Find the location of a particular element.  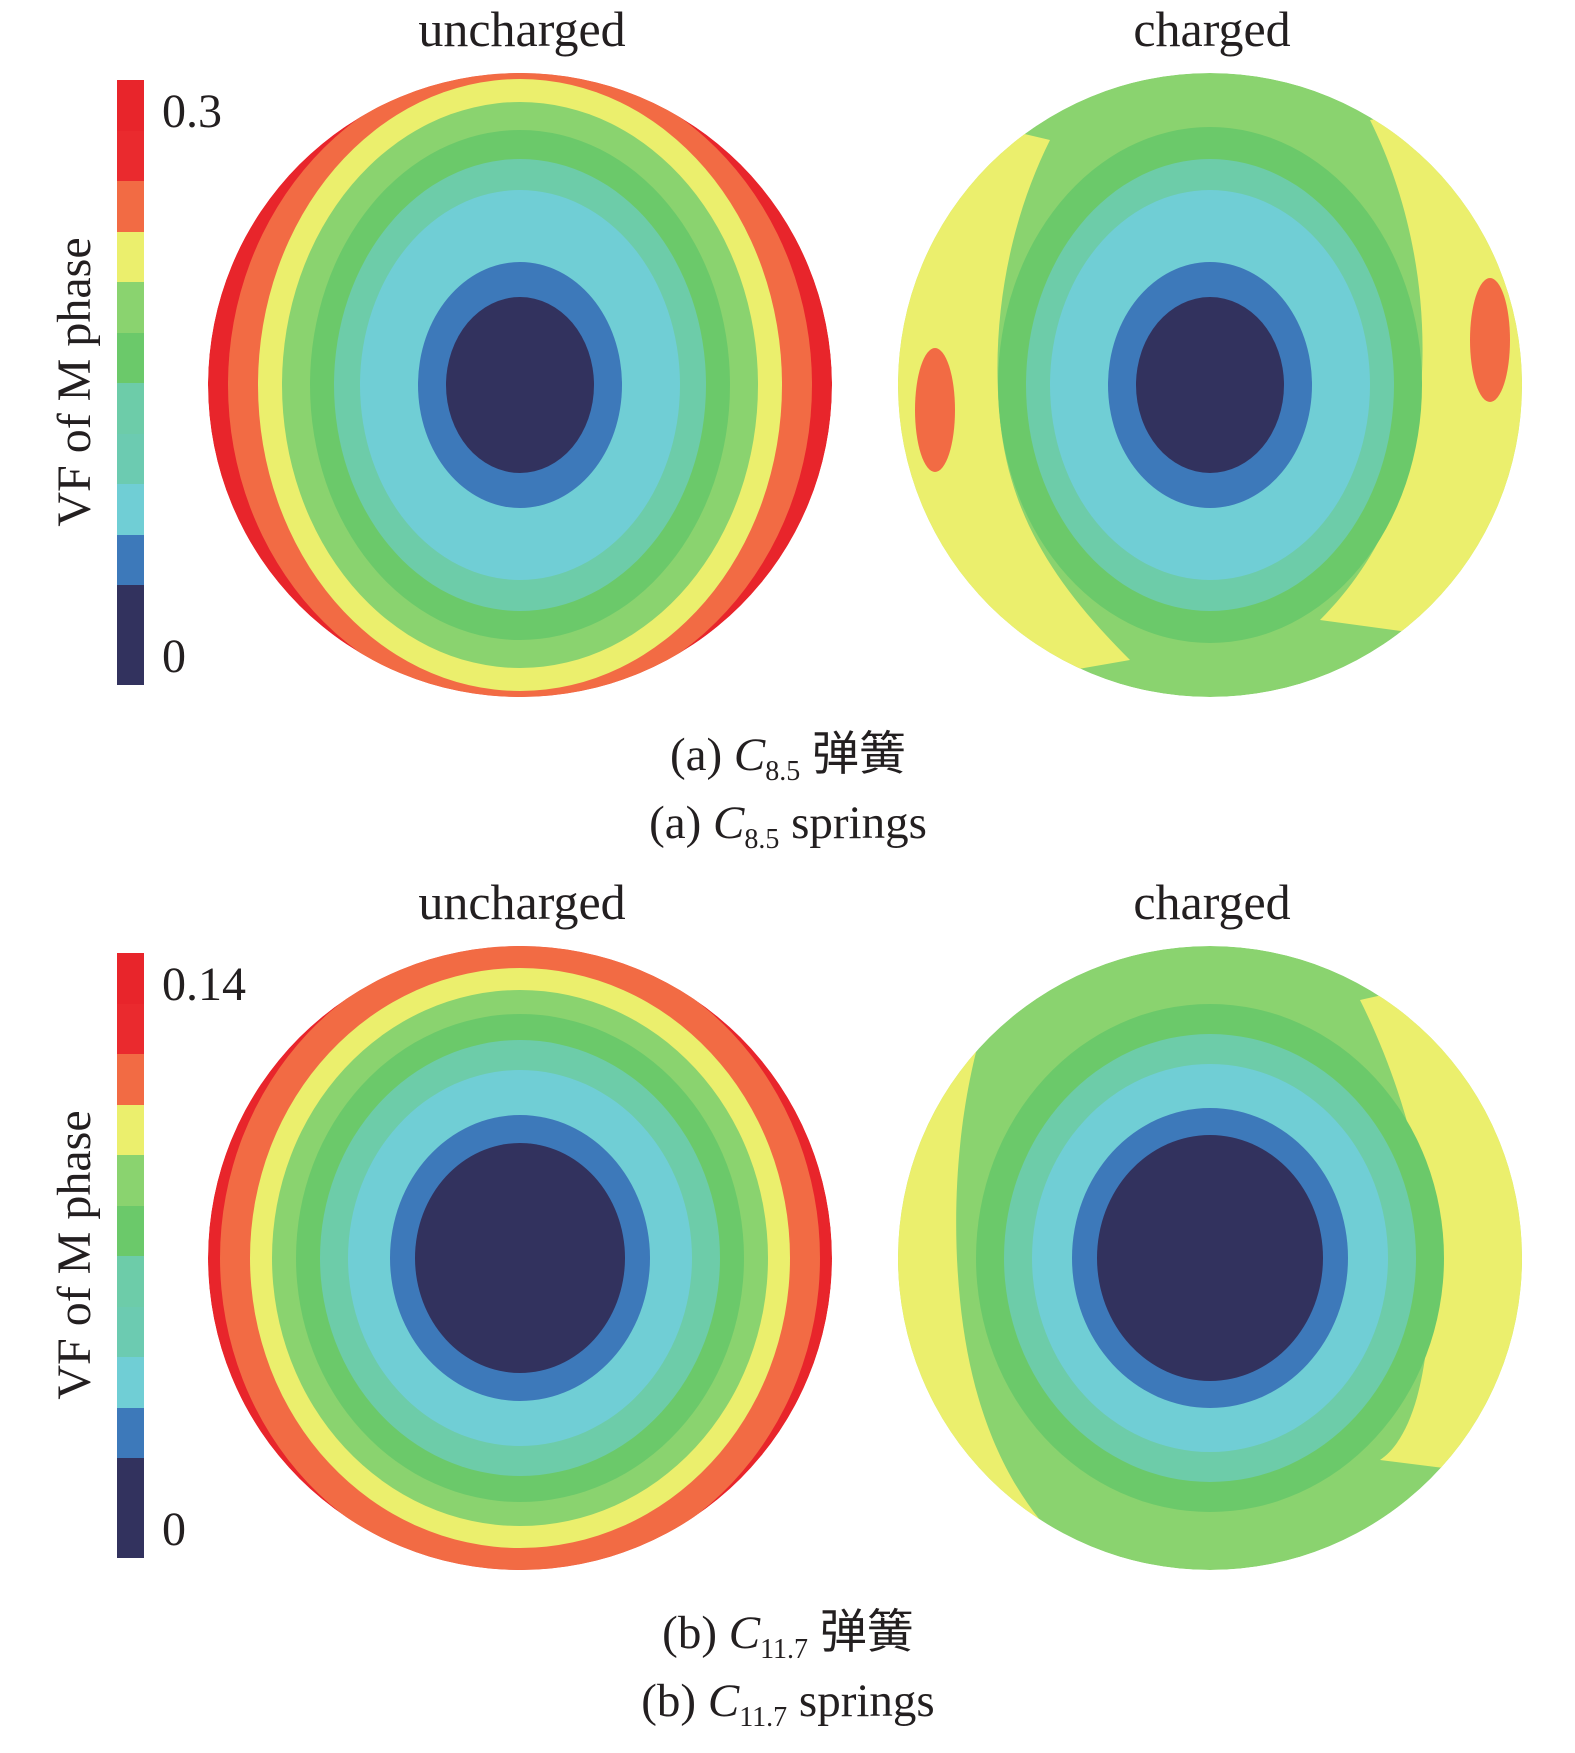

colorbar-a: 0.3 0 VF of M phase is located at coordinates (135, 382).